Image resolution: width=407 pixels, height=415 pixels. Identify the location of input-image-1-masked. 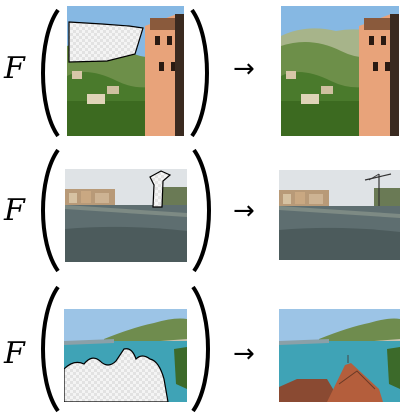
(125, 71).